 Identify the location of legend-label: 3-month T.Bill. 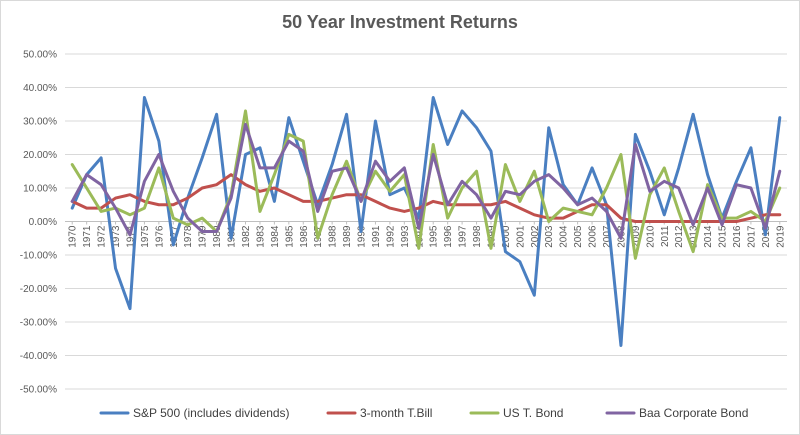
(396, 413).